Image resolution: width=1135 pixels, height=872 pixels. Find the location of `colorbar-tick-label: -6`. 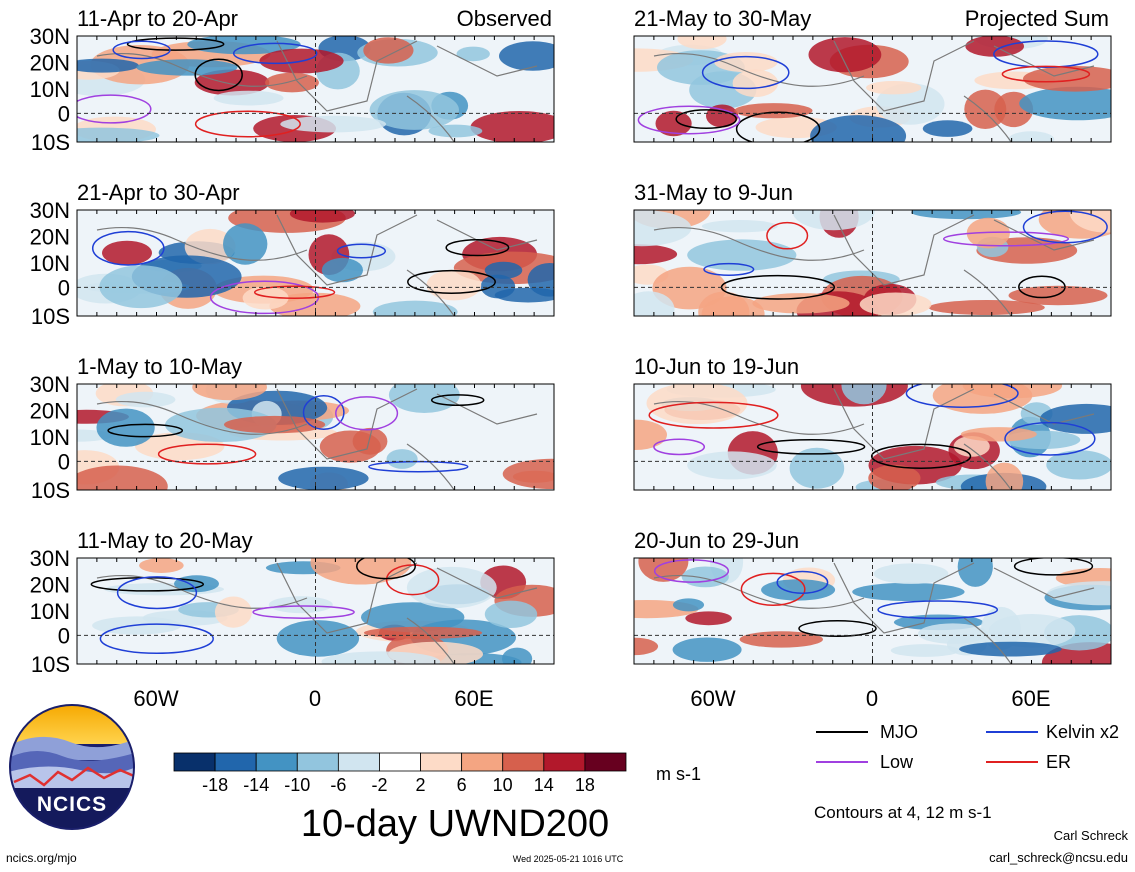

colorbar-tick-label: -6 is located at coordinates (338, 785).